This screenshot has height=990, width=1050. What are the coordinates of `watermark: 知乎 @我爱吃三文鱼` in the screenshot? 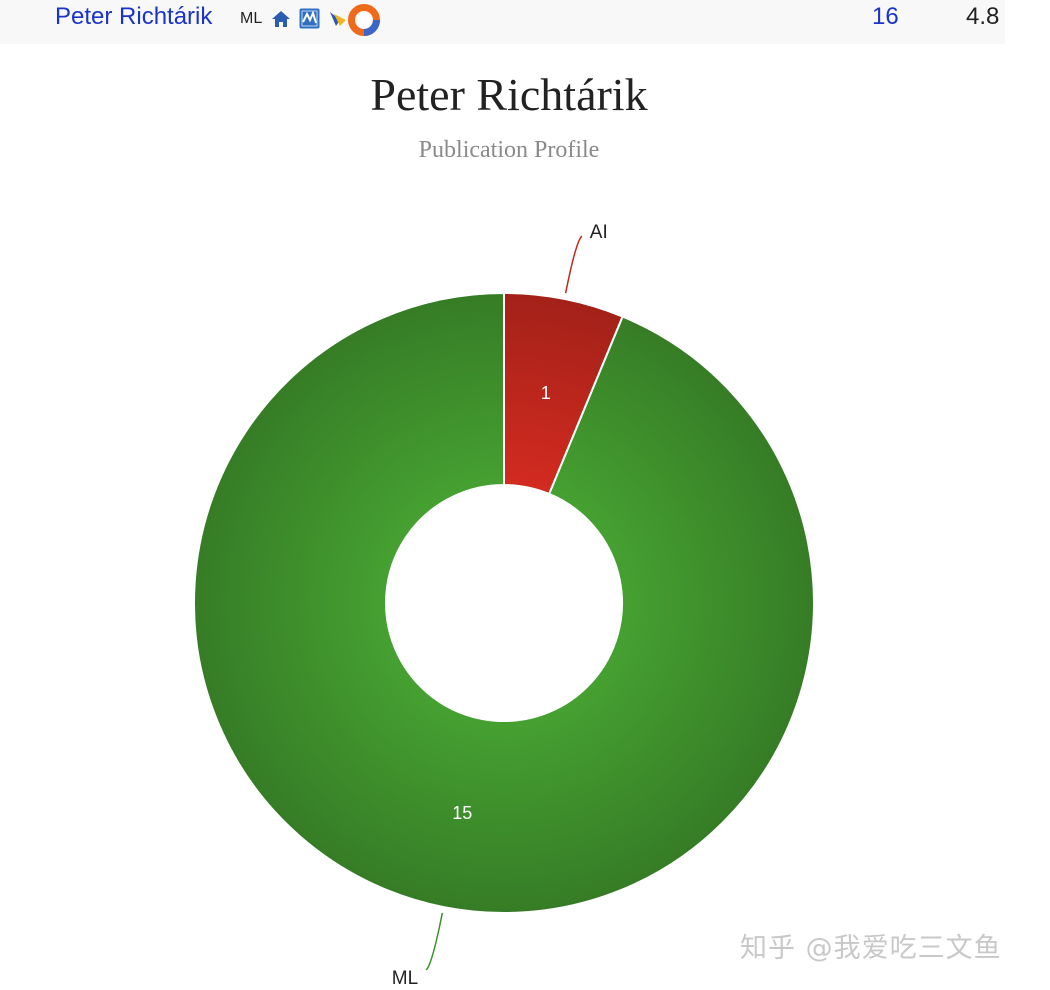 It's located at (871, 948).